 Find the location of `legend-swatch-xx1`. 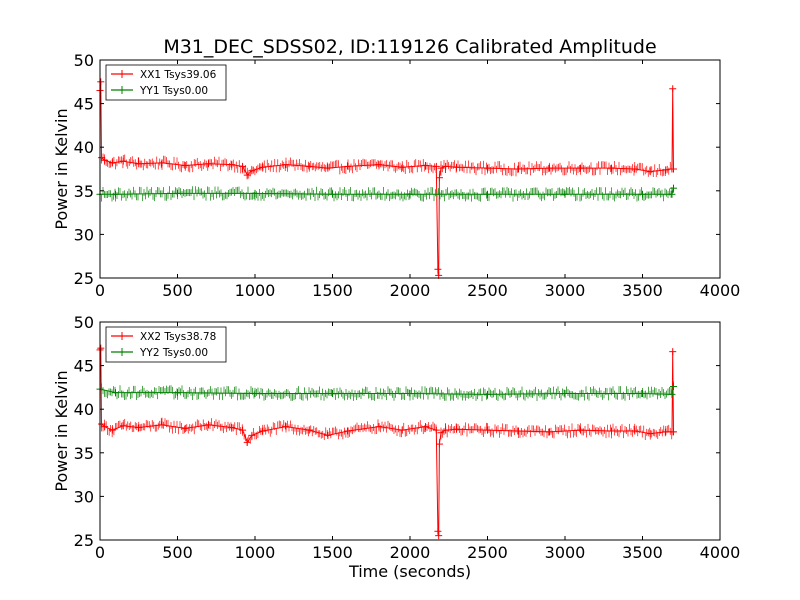

legend-swatch-xx1 is located at coordinates (122, 74).